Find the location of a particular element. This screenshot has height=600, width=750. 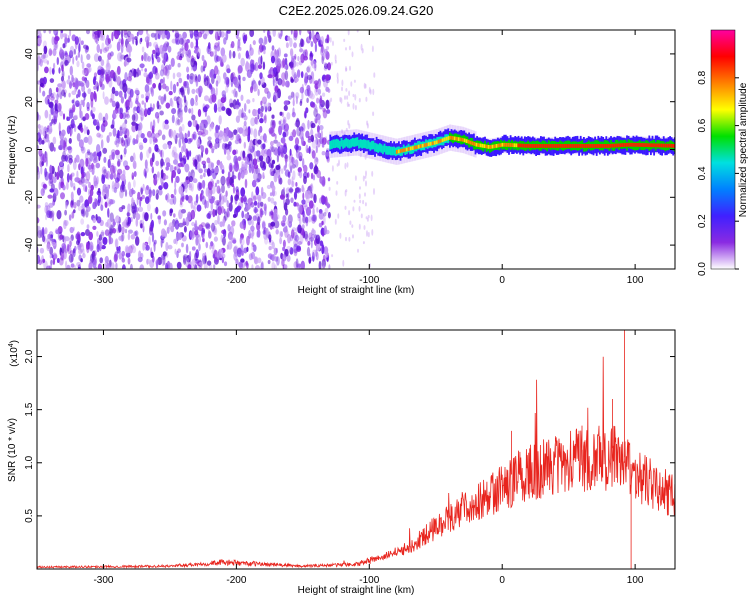

spectrogram-y-label: Frequency (Hz) is located at coordinates (12, 150).